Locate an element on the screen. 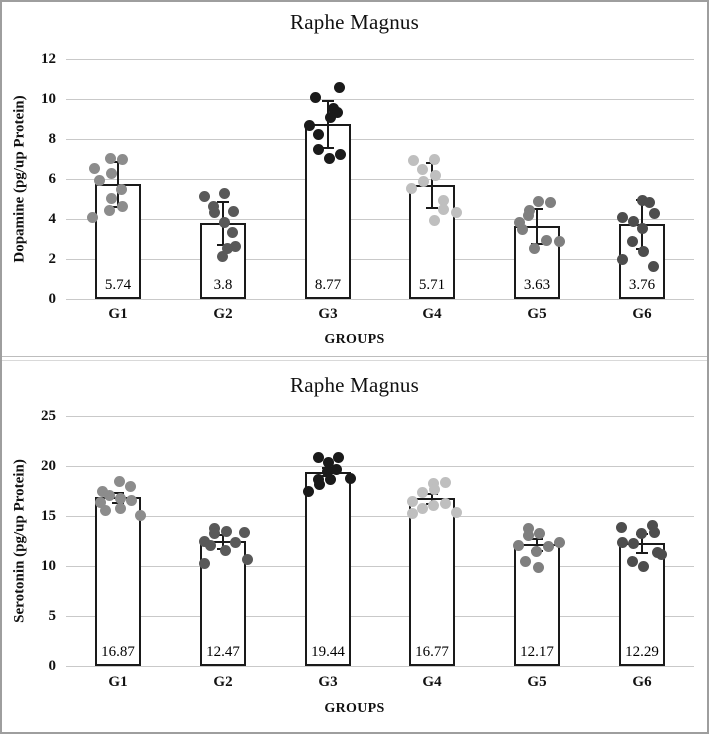 The image size is (709, 734). category-label-g3: G3 is located at coordinates (328, 314).